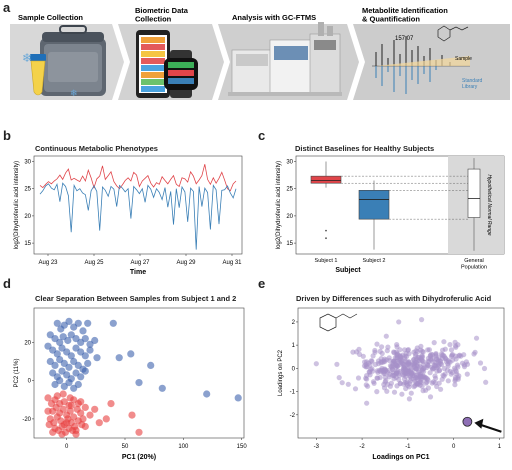 Image resolution: width=512 pixels, height=470 pixels. What do you see at coordinates (391, 19) in the screenshot?
I see `title-line: & Quantification` at bounding box center [391, 19].